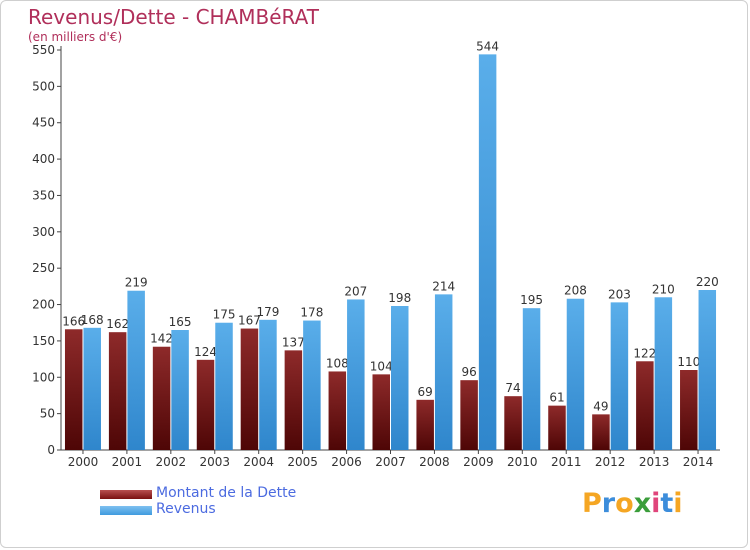  I want to click on legend-label-revenus: Revenus, so click(186, 509).